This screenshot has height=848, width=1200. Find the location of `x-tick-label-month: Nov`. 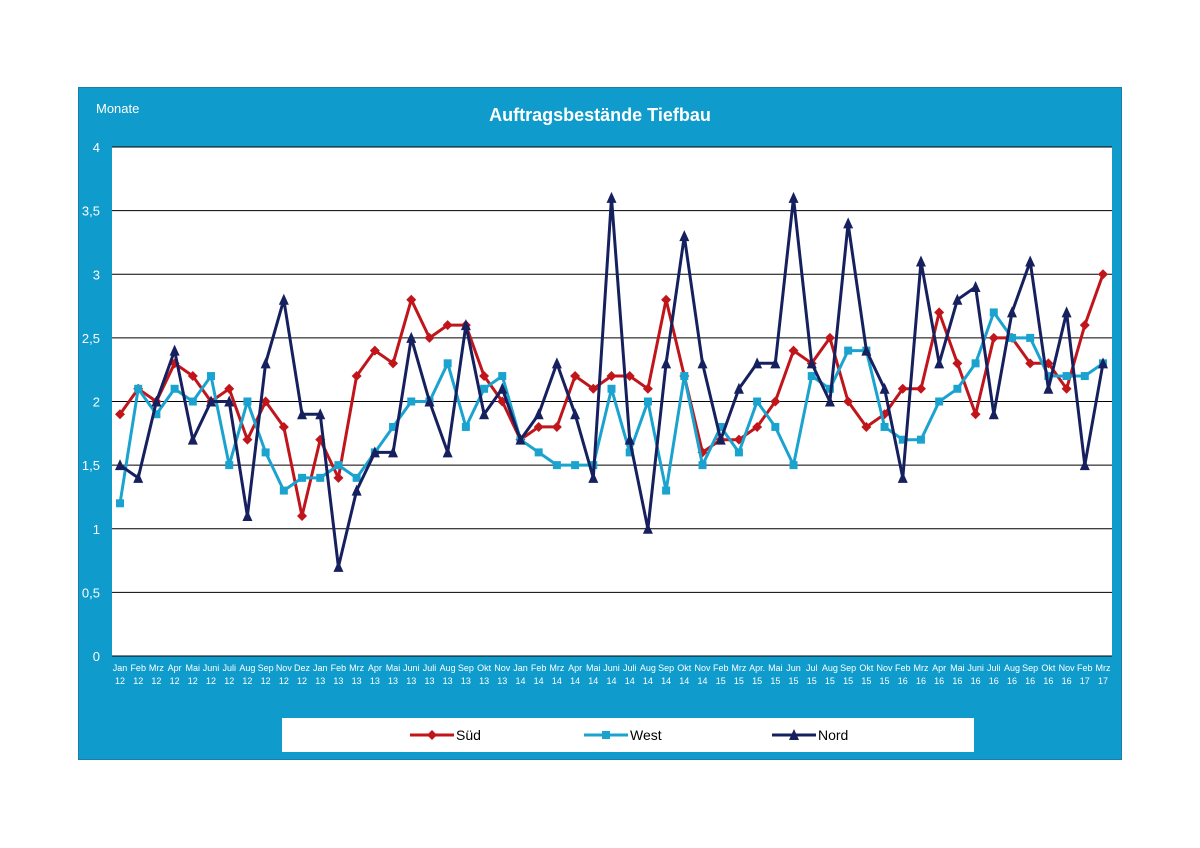

x-tick-label-month: Nov is located at coordinates (284, 668).